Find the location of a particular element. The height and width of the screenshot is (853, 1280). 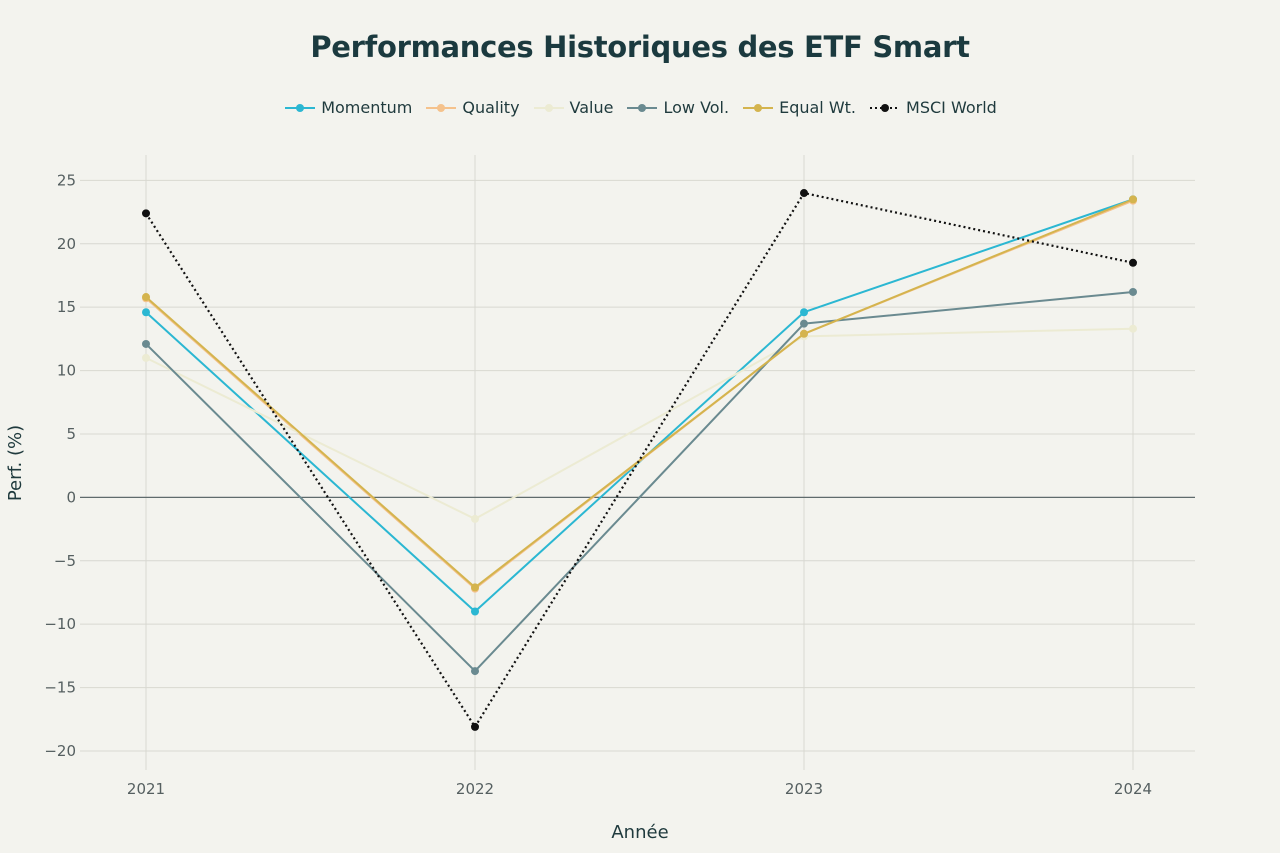

chart-title: Performances Historiques des ETF Smart is located at coordinates (640, 47).